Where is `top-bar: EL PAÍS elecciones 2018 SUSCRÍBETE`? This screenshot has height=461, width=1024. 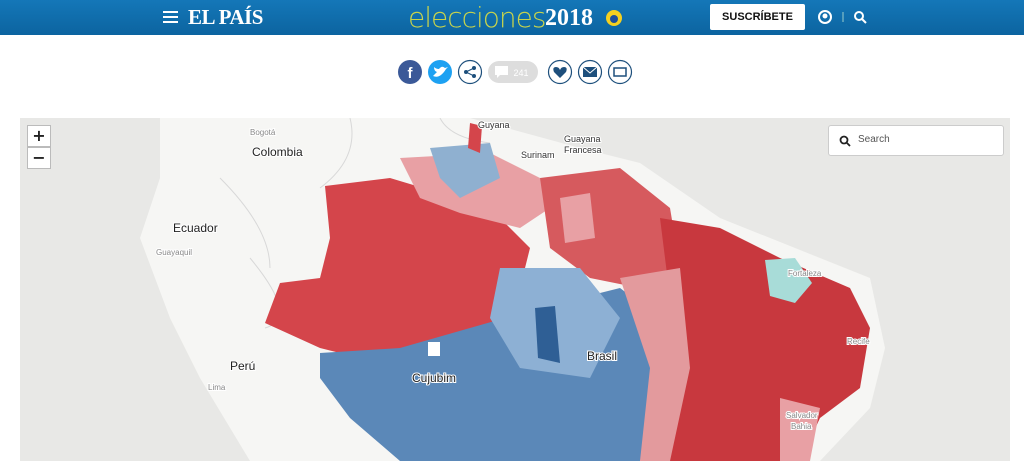 top-bar: EL PAÍS elecciones 2018 SUSCRÍBETE is located at coordinates (512, 17).